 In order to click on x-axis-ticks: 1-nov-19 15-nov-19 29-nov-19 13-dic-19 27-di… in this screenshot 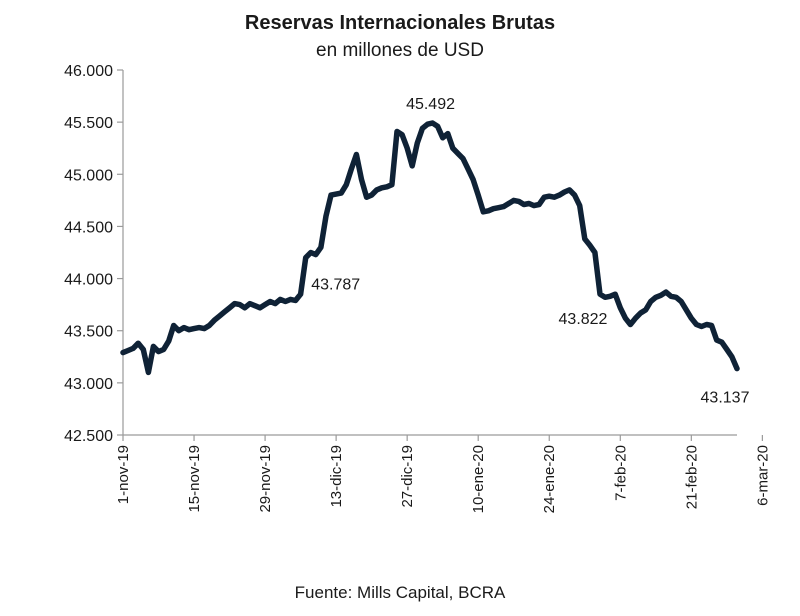, I will do `click(443, 474)`.